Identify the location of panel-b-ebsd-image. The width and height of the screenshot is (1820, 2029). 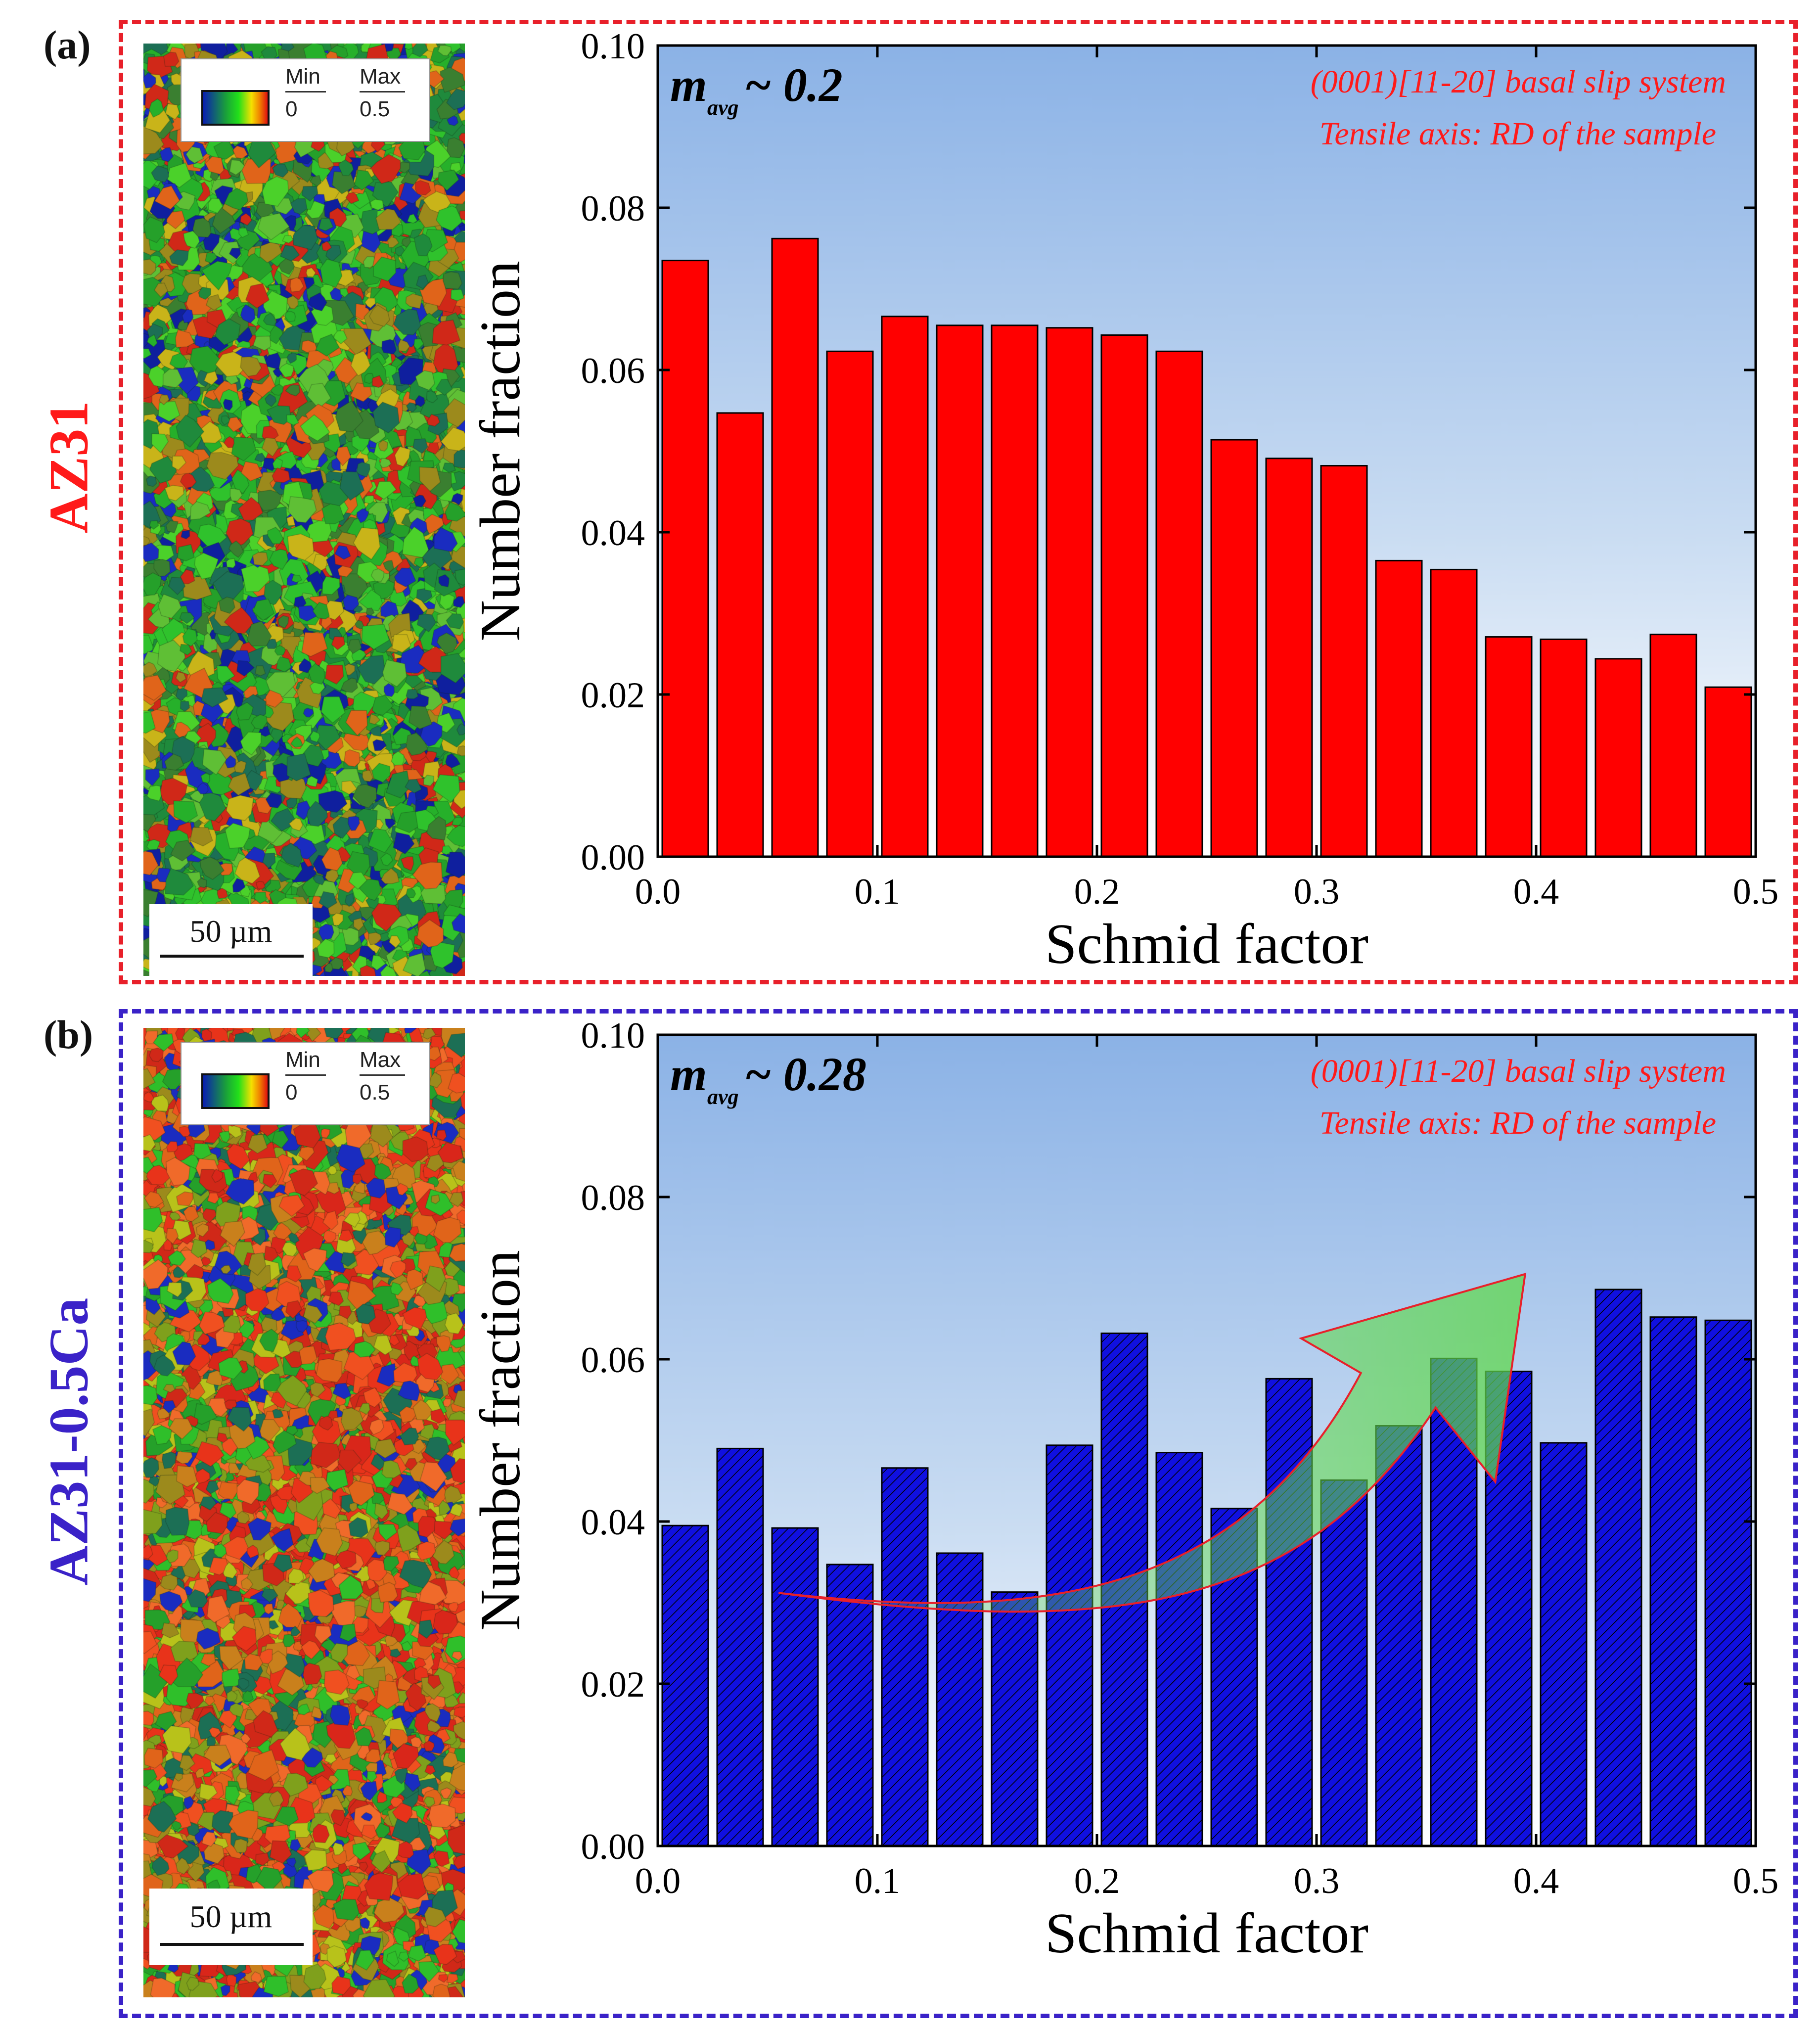
(304, 1512).